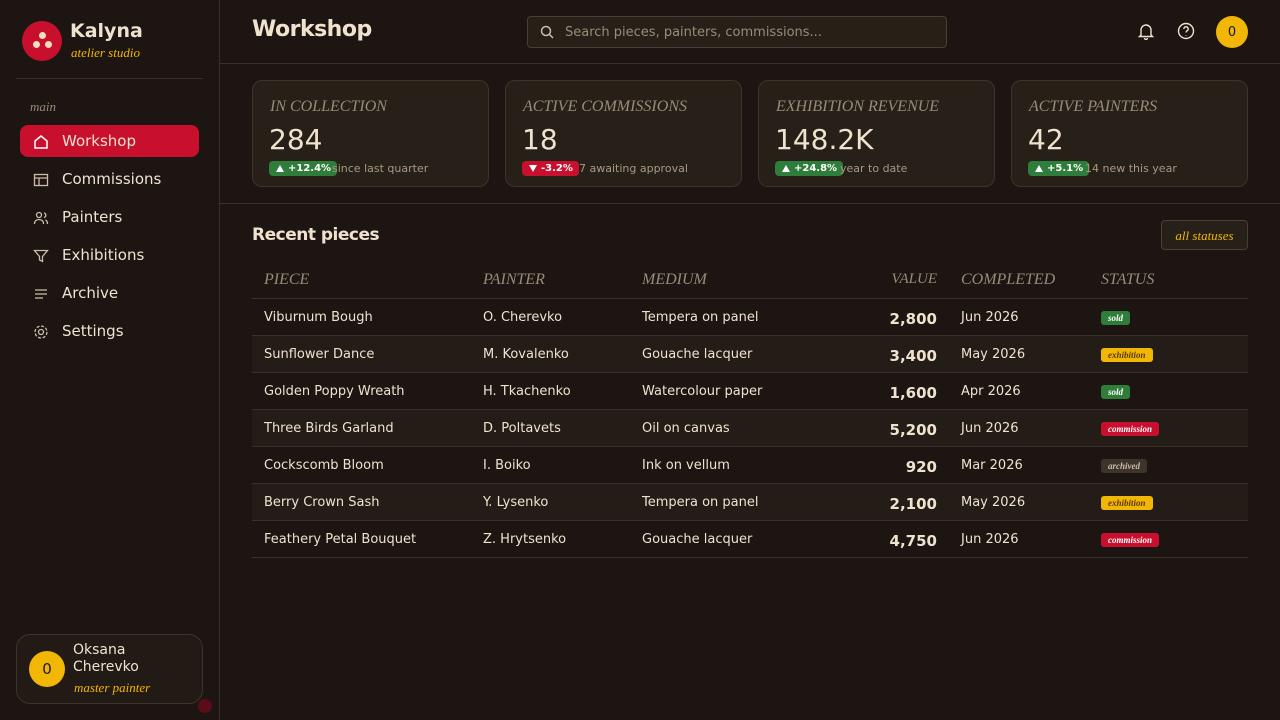 The width and height of the screenshot is (1280, 720). Describe the element at coordinates (380, 168) in the screenshot. I see `stat-note: since last quarter` at that location.